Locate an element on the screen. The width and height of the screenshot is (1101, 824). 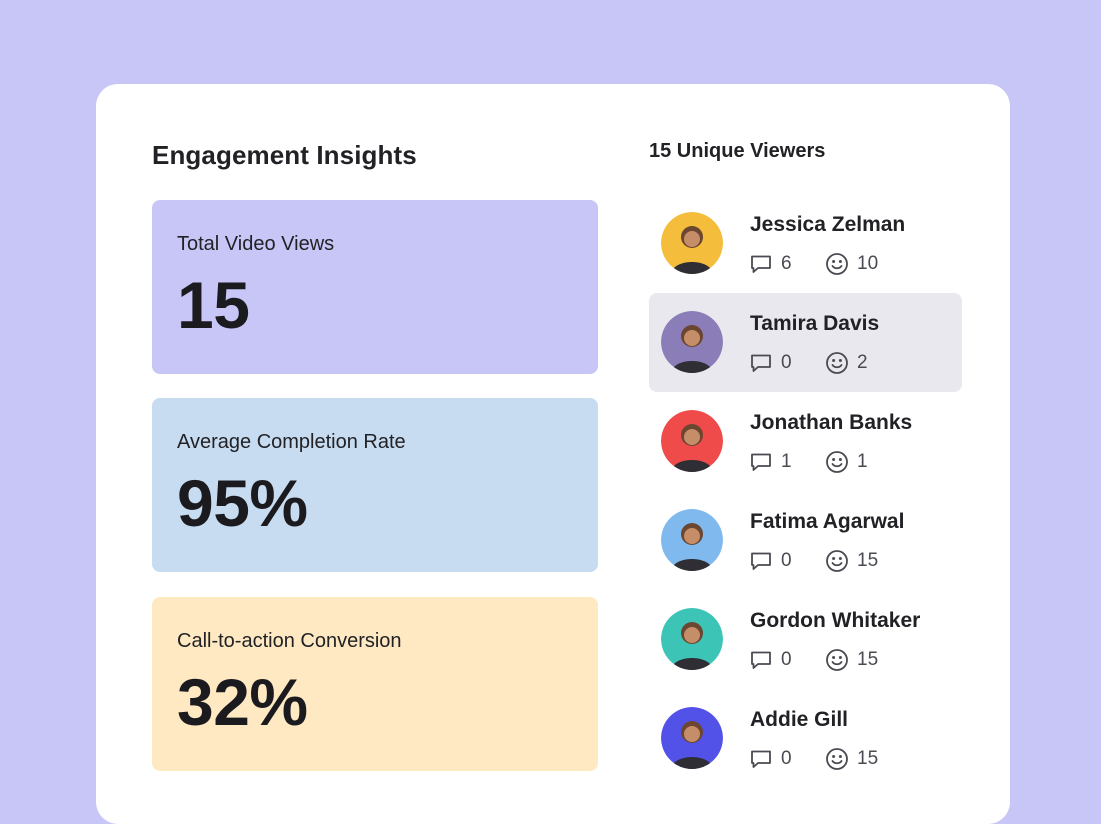
viewer-name: Tamira Davis is located at coordinates (815, 323).